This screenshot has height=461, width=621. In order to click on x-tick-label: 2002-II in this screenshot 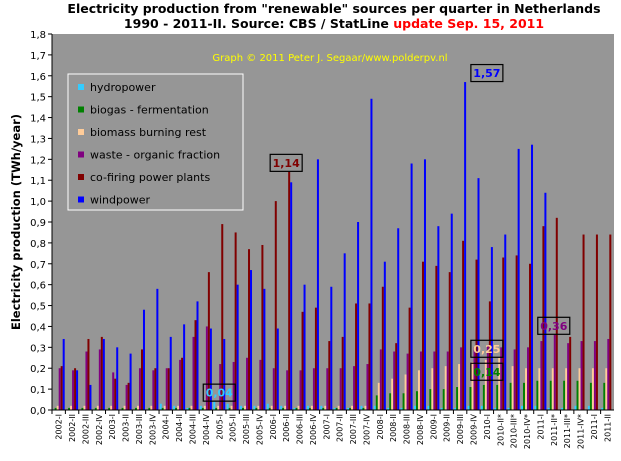, I will do `click(72, 428)`.